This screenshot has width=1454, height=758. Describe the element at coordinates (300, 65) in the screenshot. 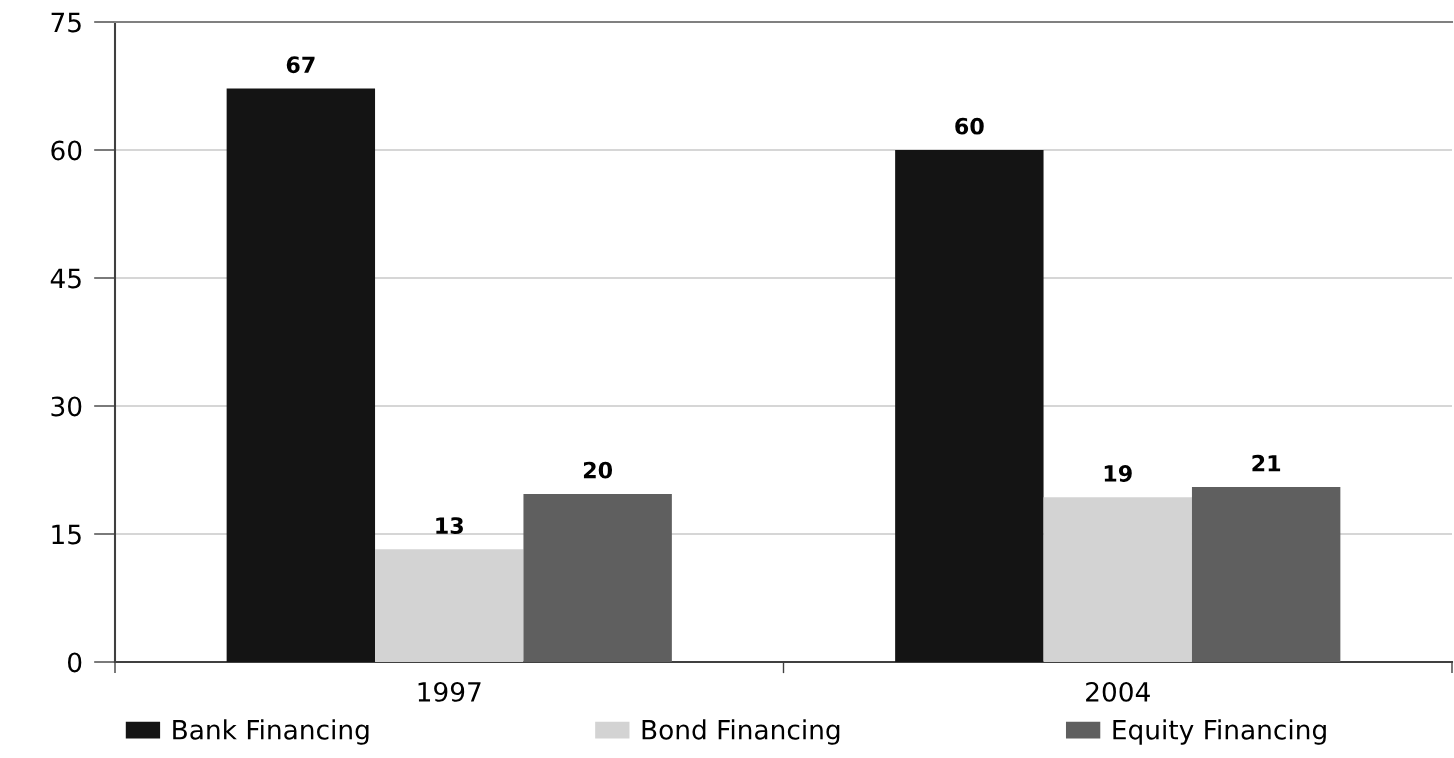

I see `data-label: 67` at that location.